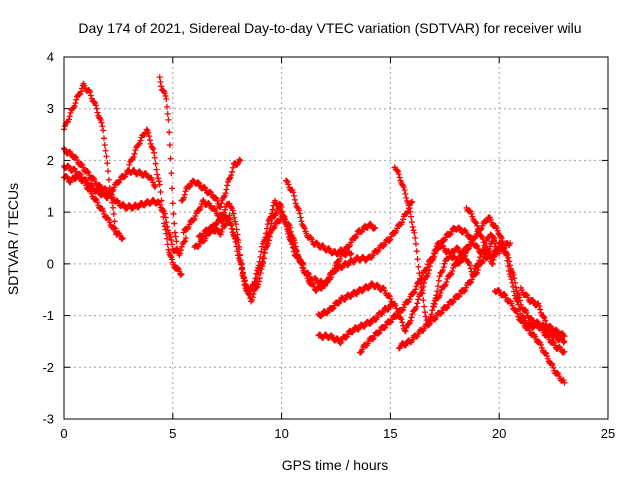  What do you see at coordinates (50, 108) in the screenshot?
I see `y-tick-label: 3` at bounding box center [50, 108].